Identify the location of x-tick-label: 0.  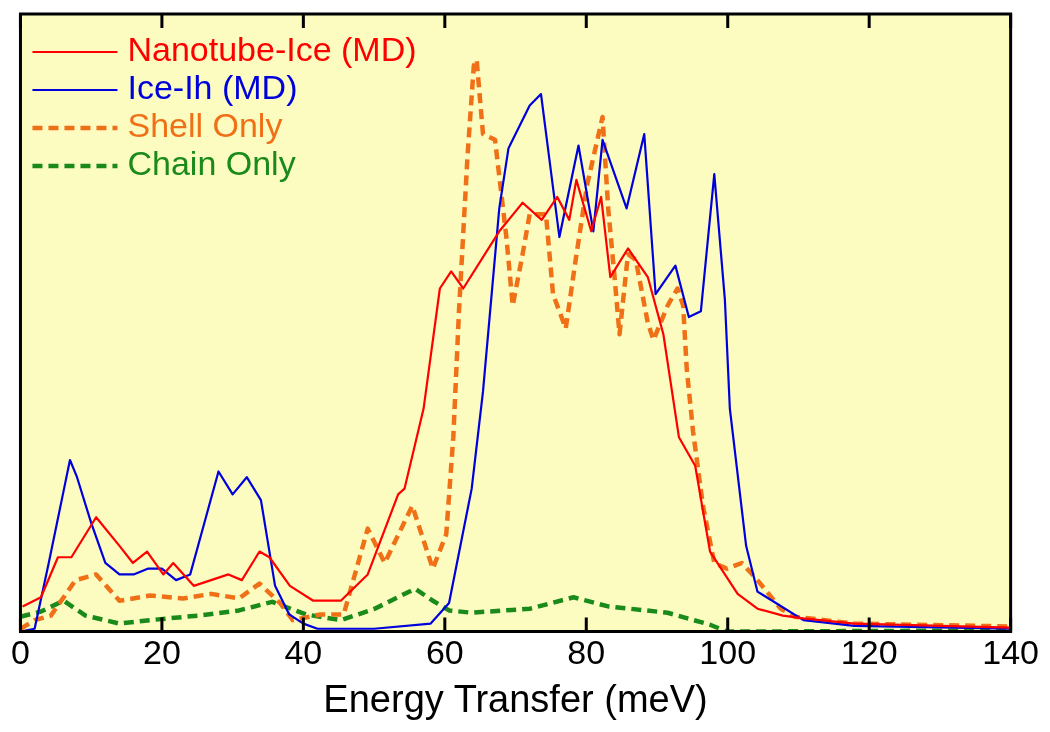
(20, 652).